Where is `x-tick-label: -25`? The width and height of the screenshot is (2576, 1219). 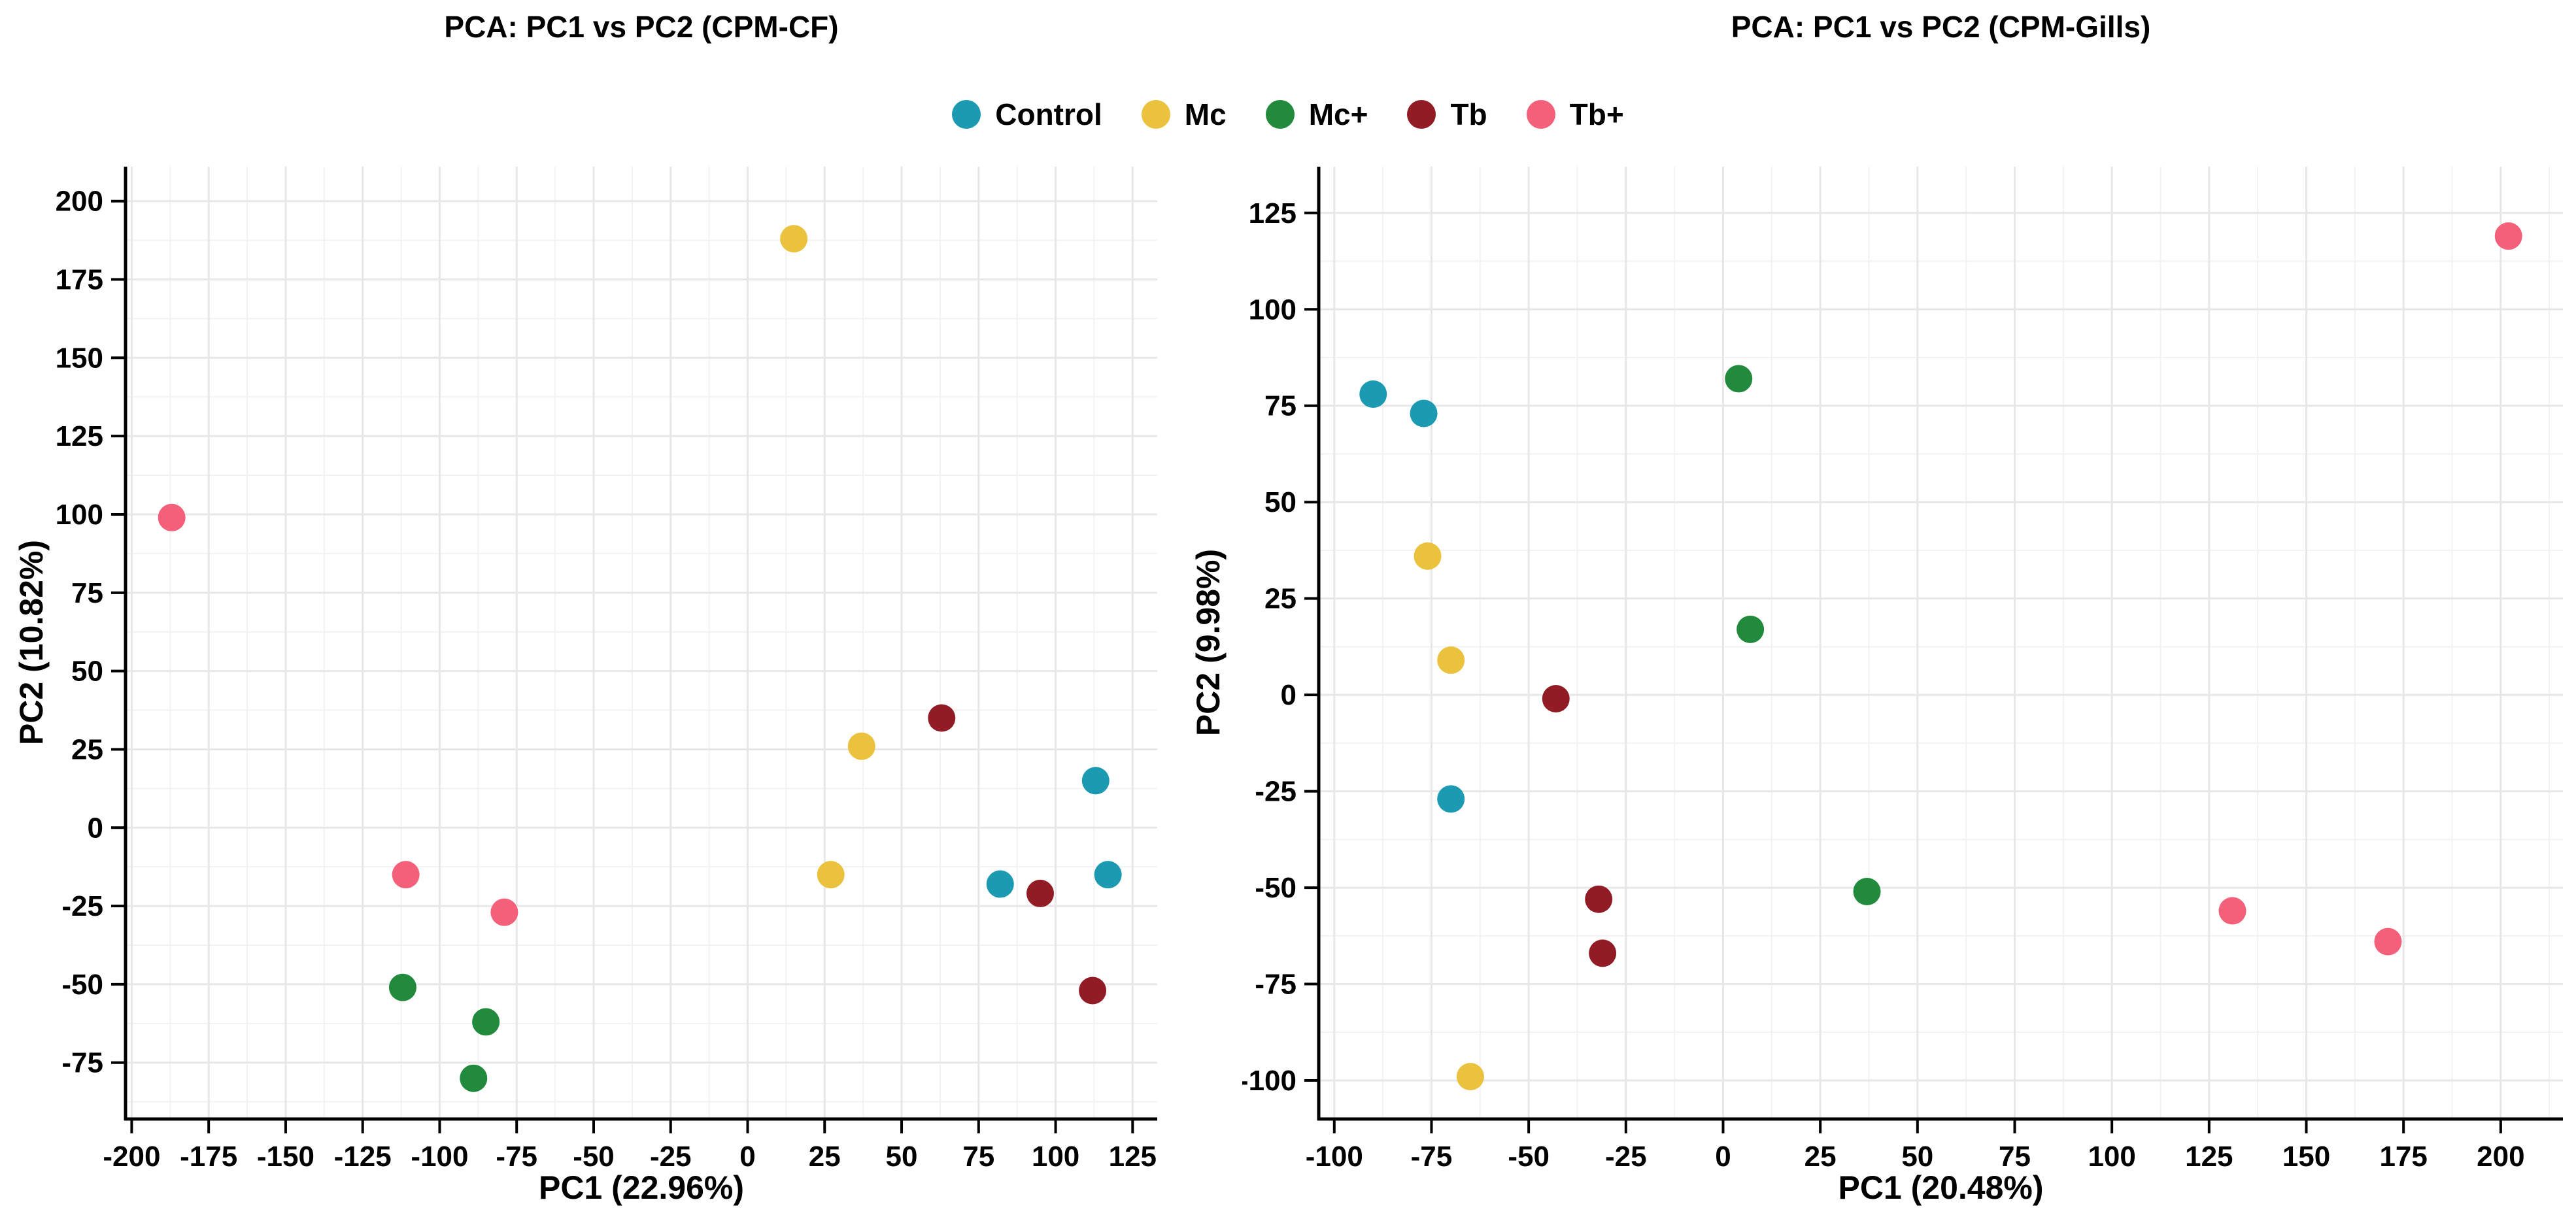 x-tick-label: -25 is located at coordinates (1626, 1157).